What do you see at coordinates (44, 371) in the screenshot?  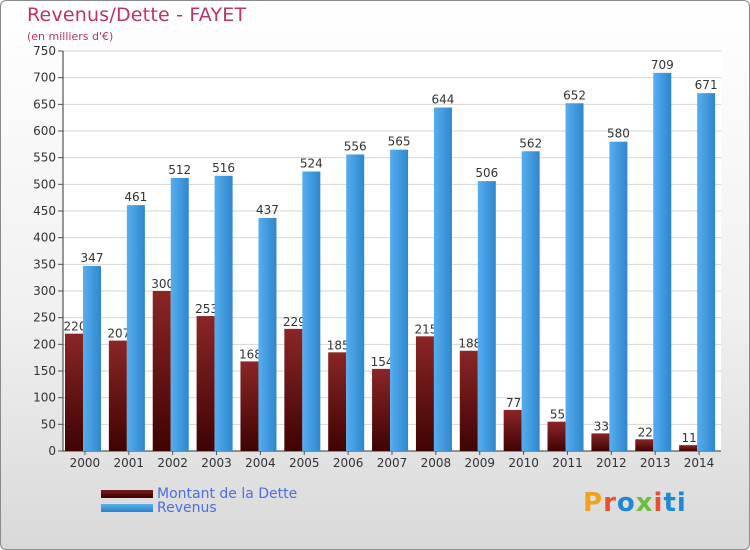 I see `y-tick-label: 150` at bounding box center [44, 371].